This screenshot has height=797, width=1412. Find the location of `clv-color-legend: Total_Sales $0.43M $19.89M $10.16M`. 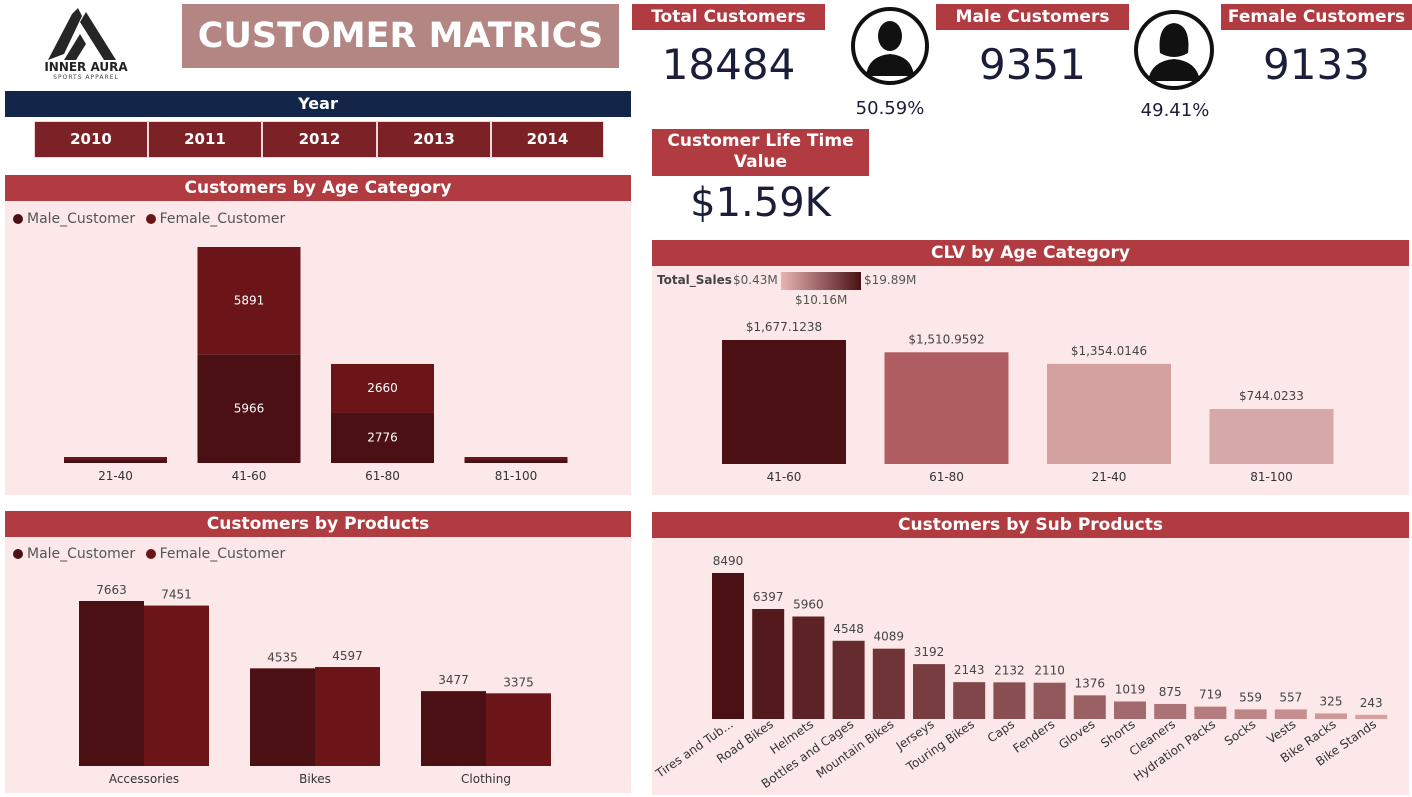

clv-color-legend: Total_Sales $0.43M $19.89M $10.16M is located at coordinates (807, 292).